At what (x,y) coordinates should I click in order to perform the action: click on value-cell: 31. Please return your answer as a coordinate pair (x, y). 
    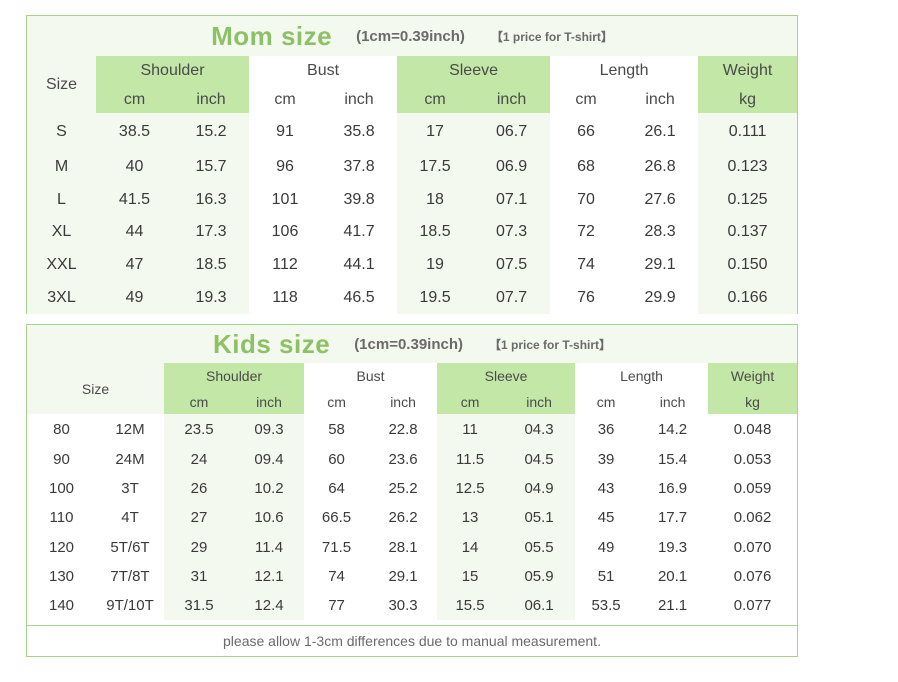
    Looking at the image, I should click on (199, 576).